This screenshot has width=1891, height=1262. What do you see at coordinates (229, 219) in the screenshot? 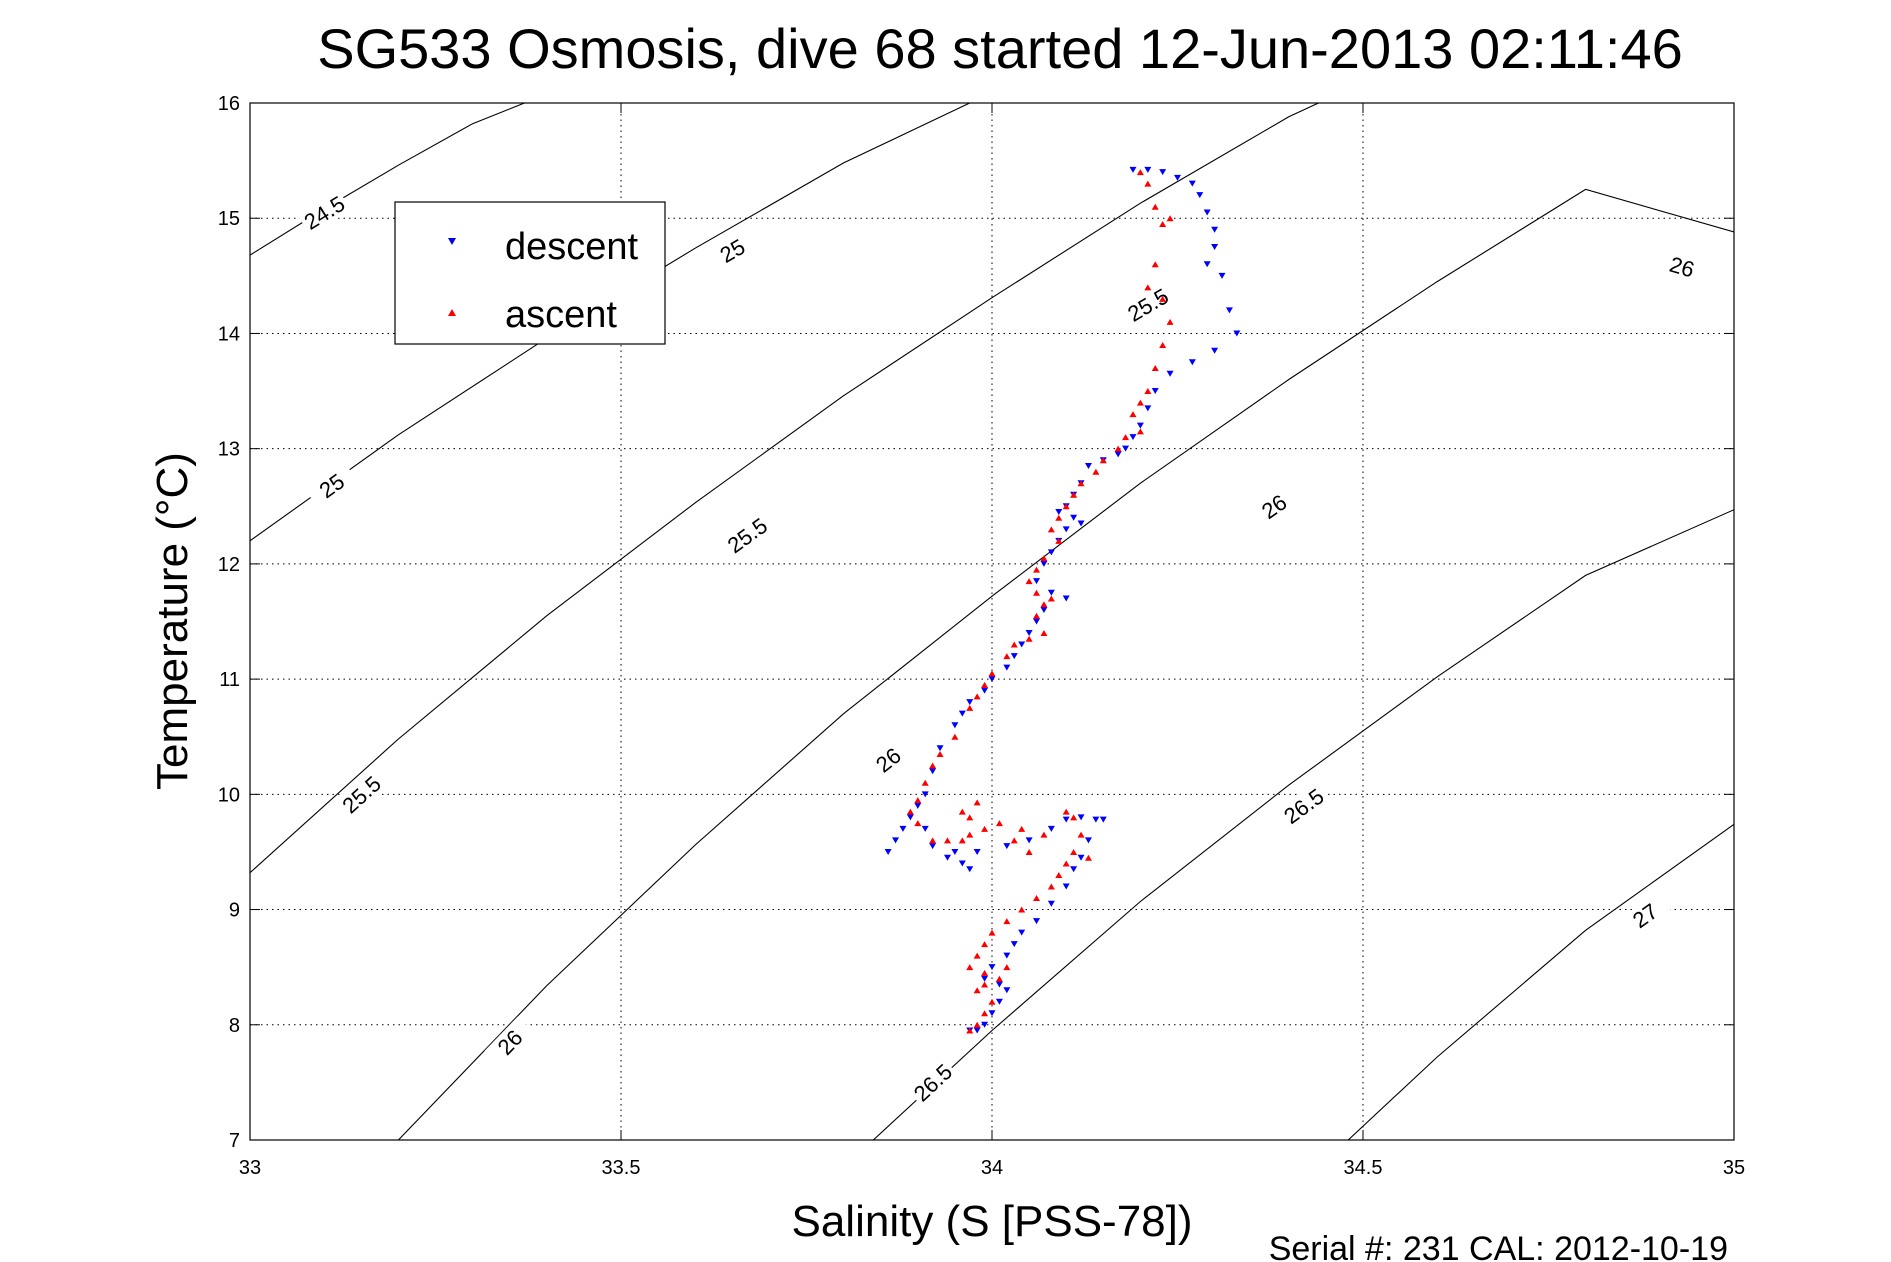
I see `y-tick-label: 15` at bounding box center [229, 219].